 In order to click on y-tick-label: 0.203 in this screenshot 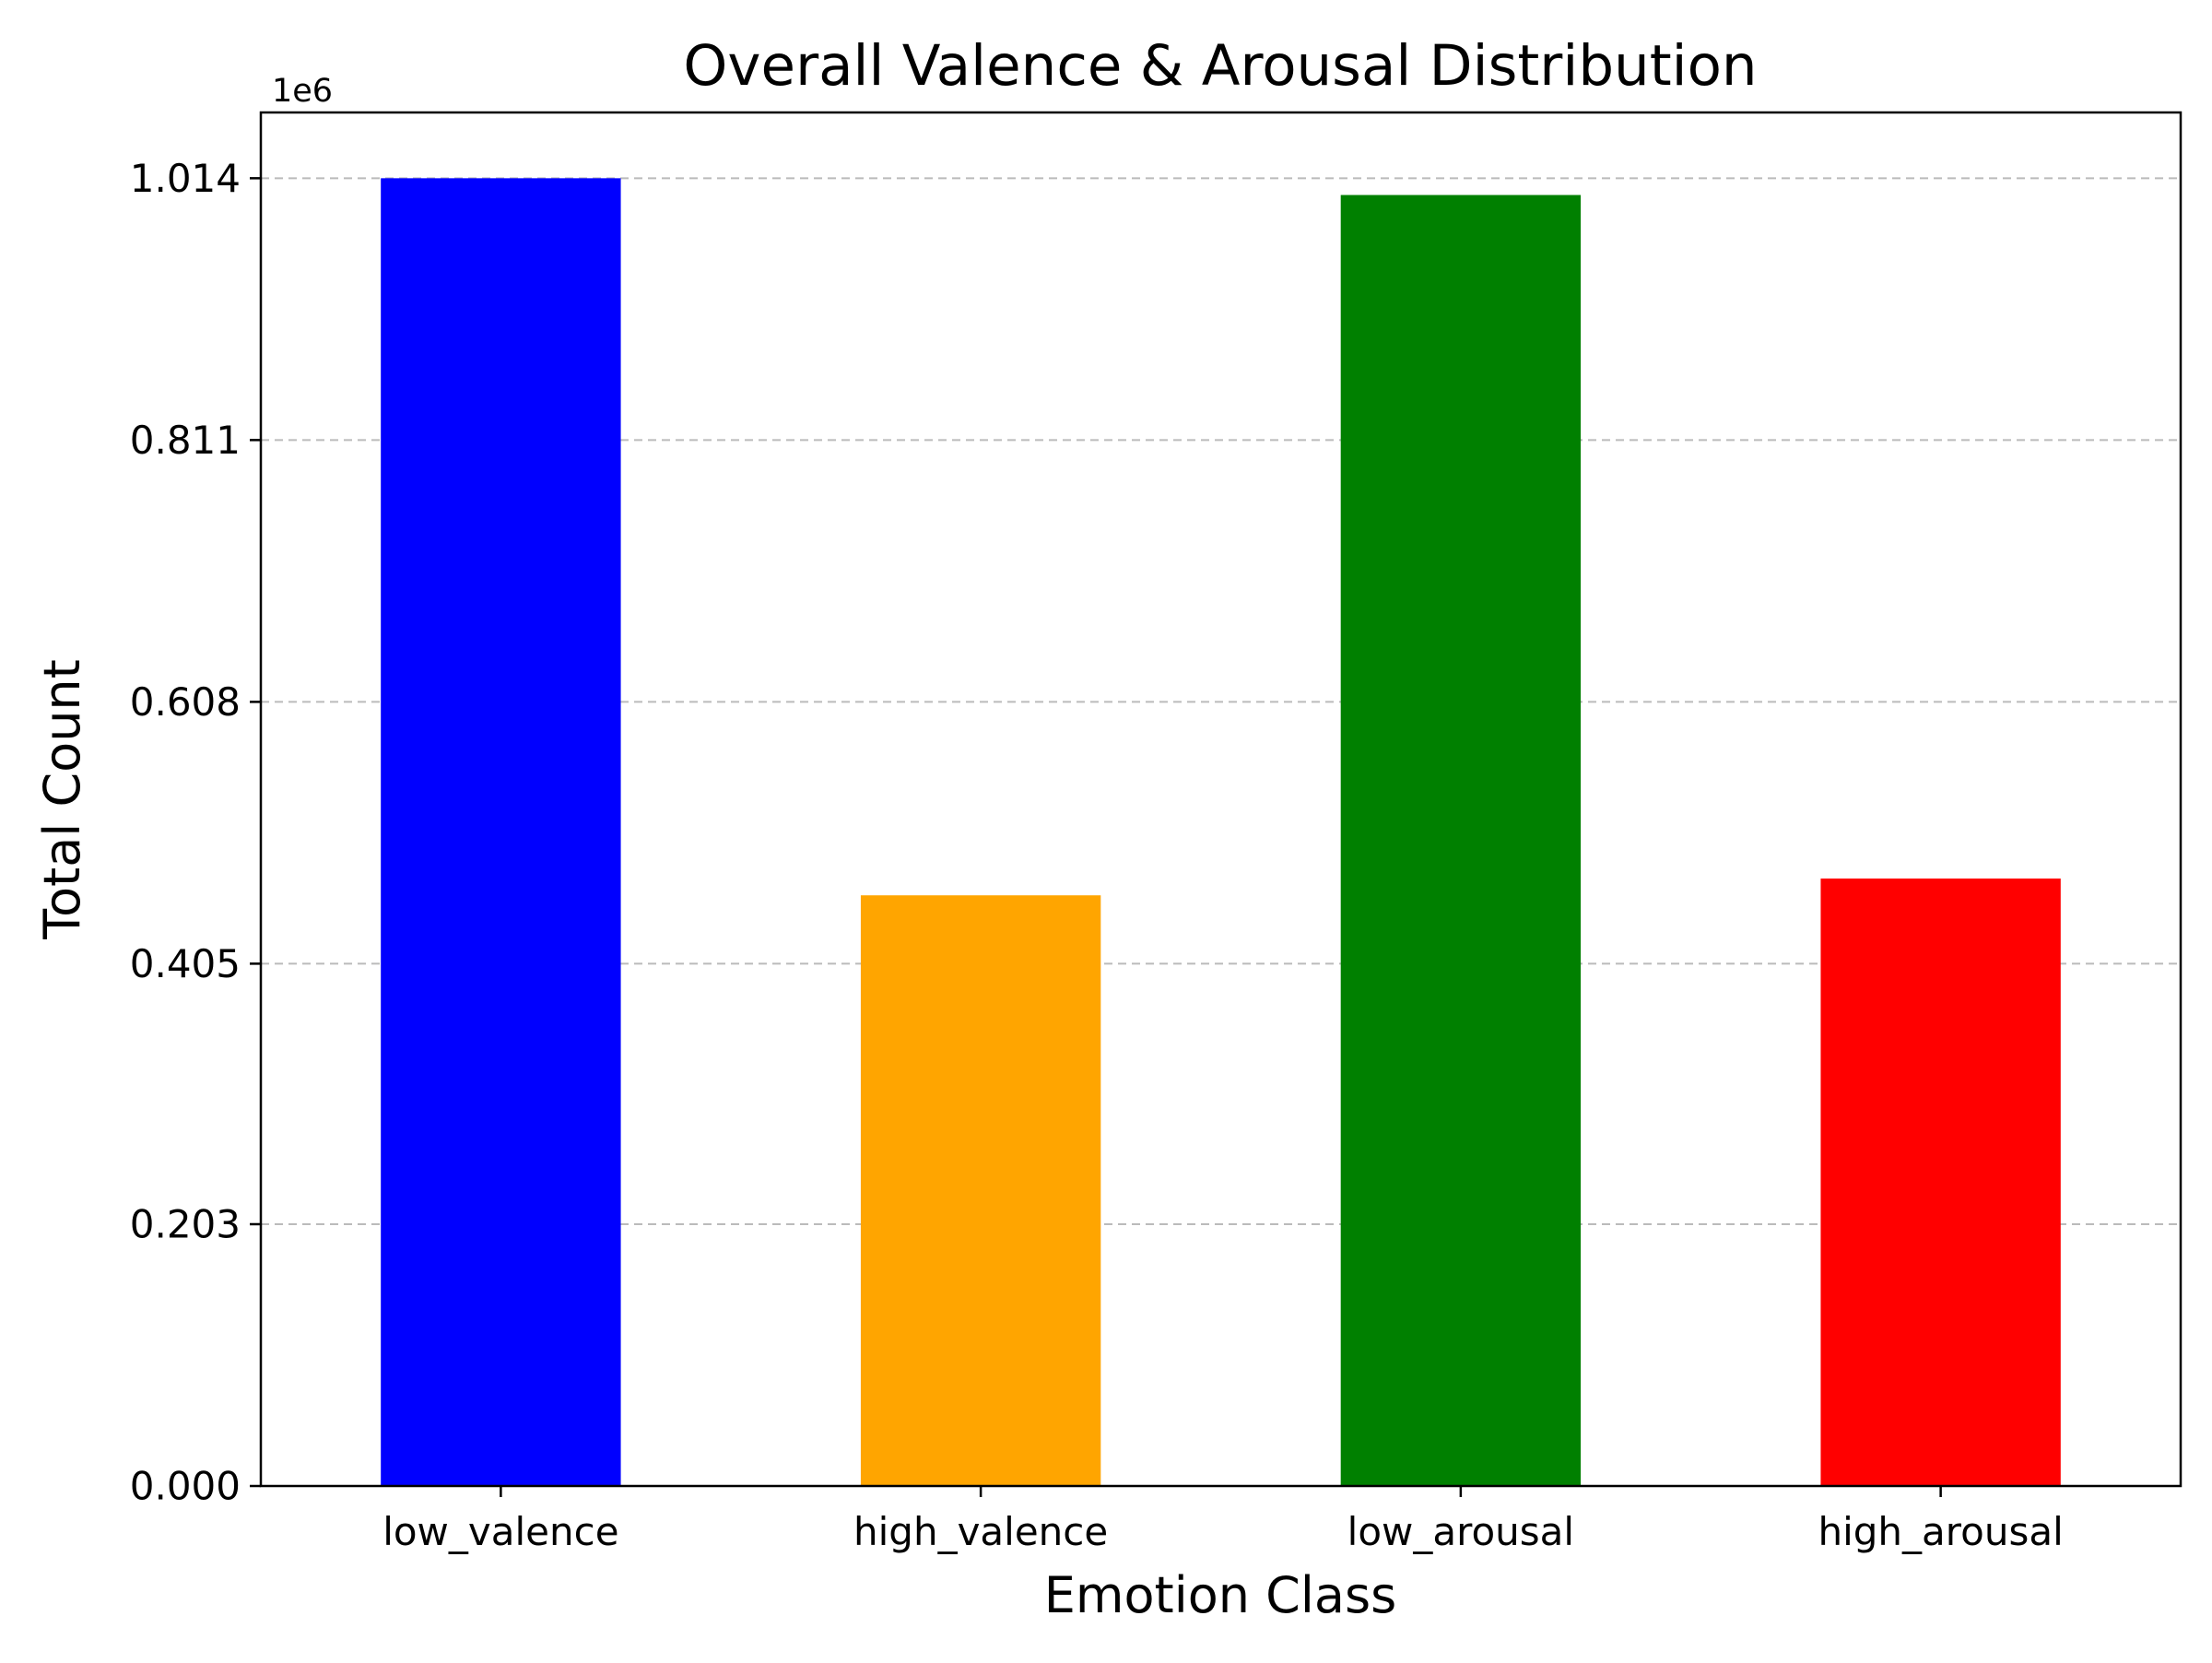, I will do `click(185, 1223)`.